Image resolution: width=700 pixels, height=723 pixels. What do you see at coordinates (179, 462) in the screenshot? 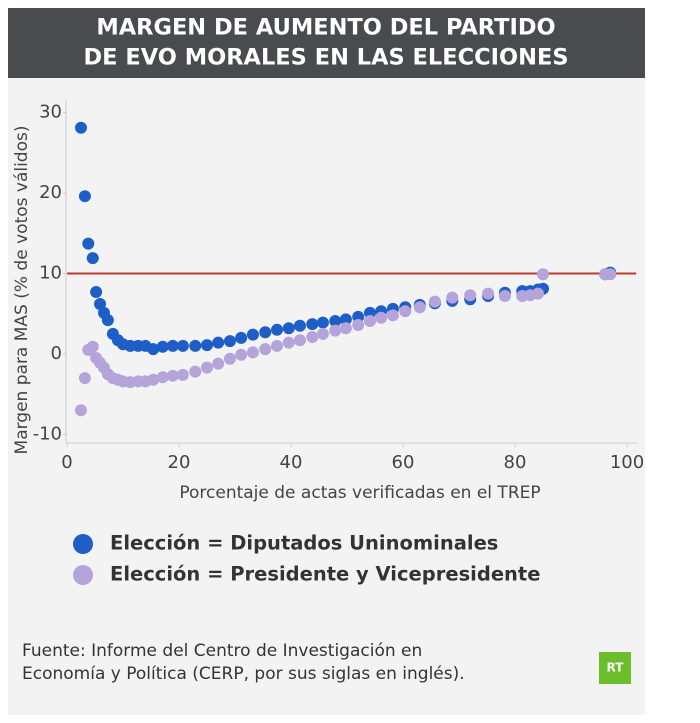
I see `x-tick-label: 20` at bounding box center [179, 462].